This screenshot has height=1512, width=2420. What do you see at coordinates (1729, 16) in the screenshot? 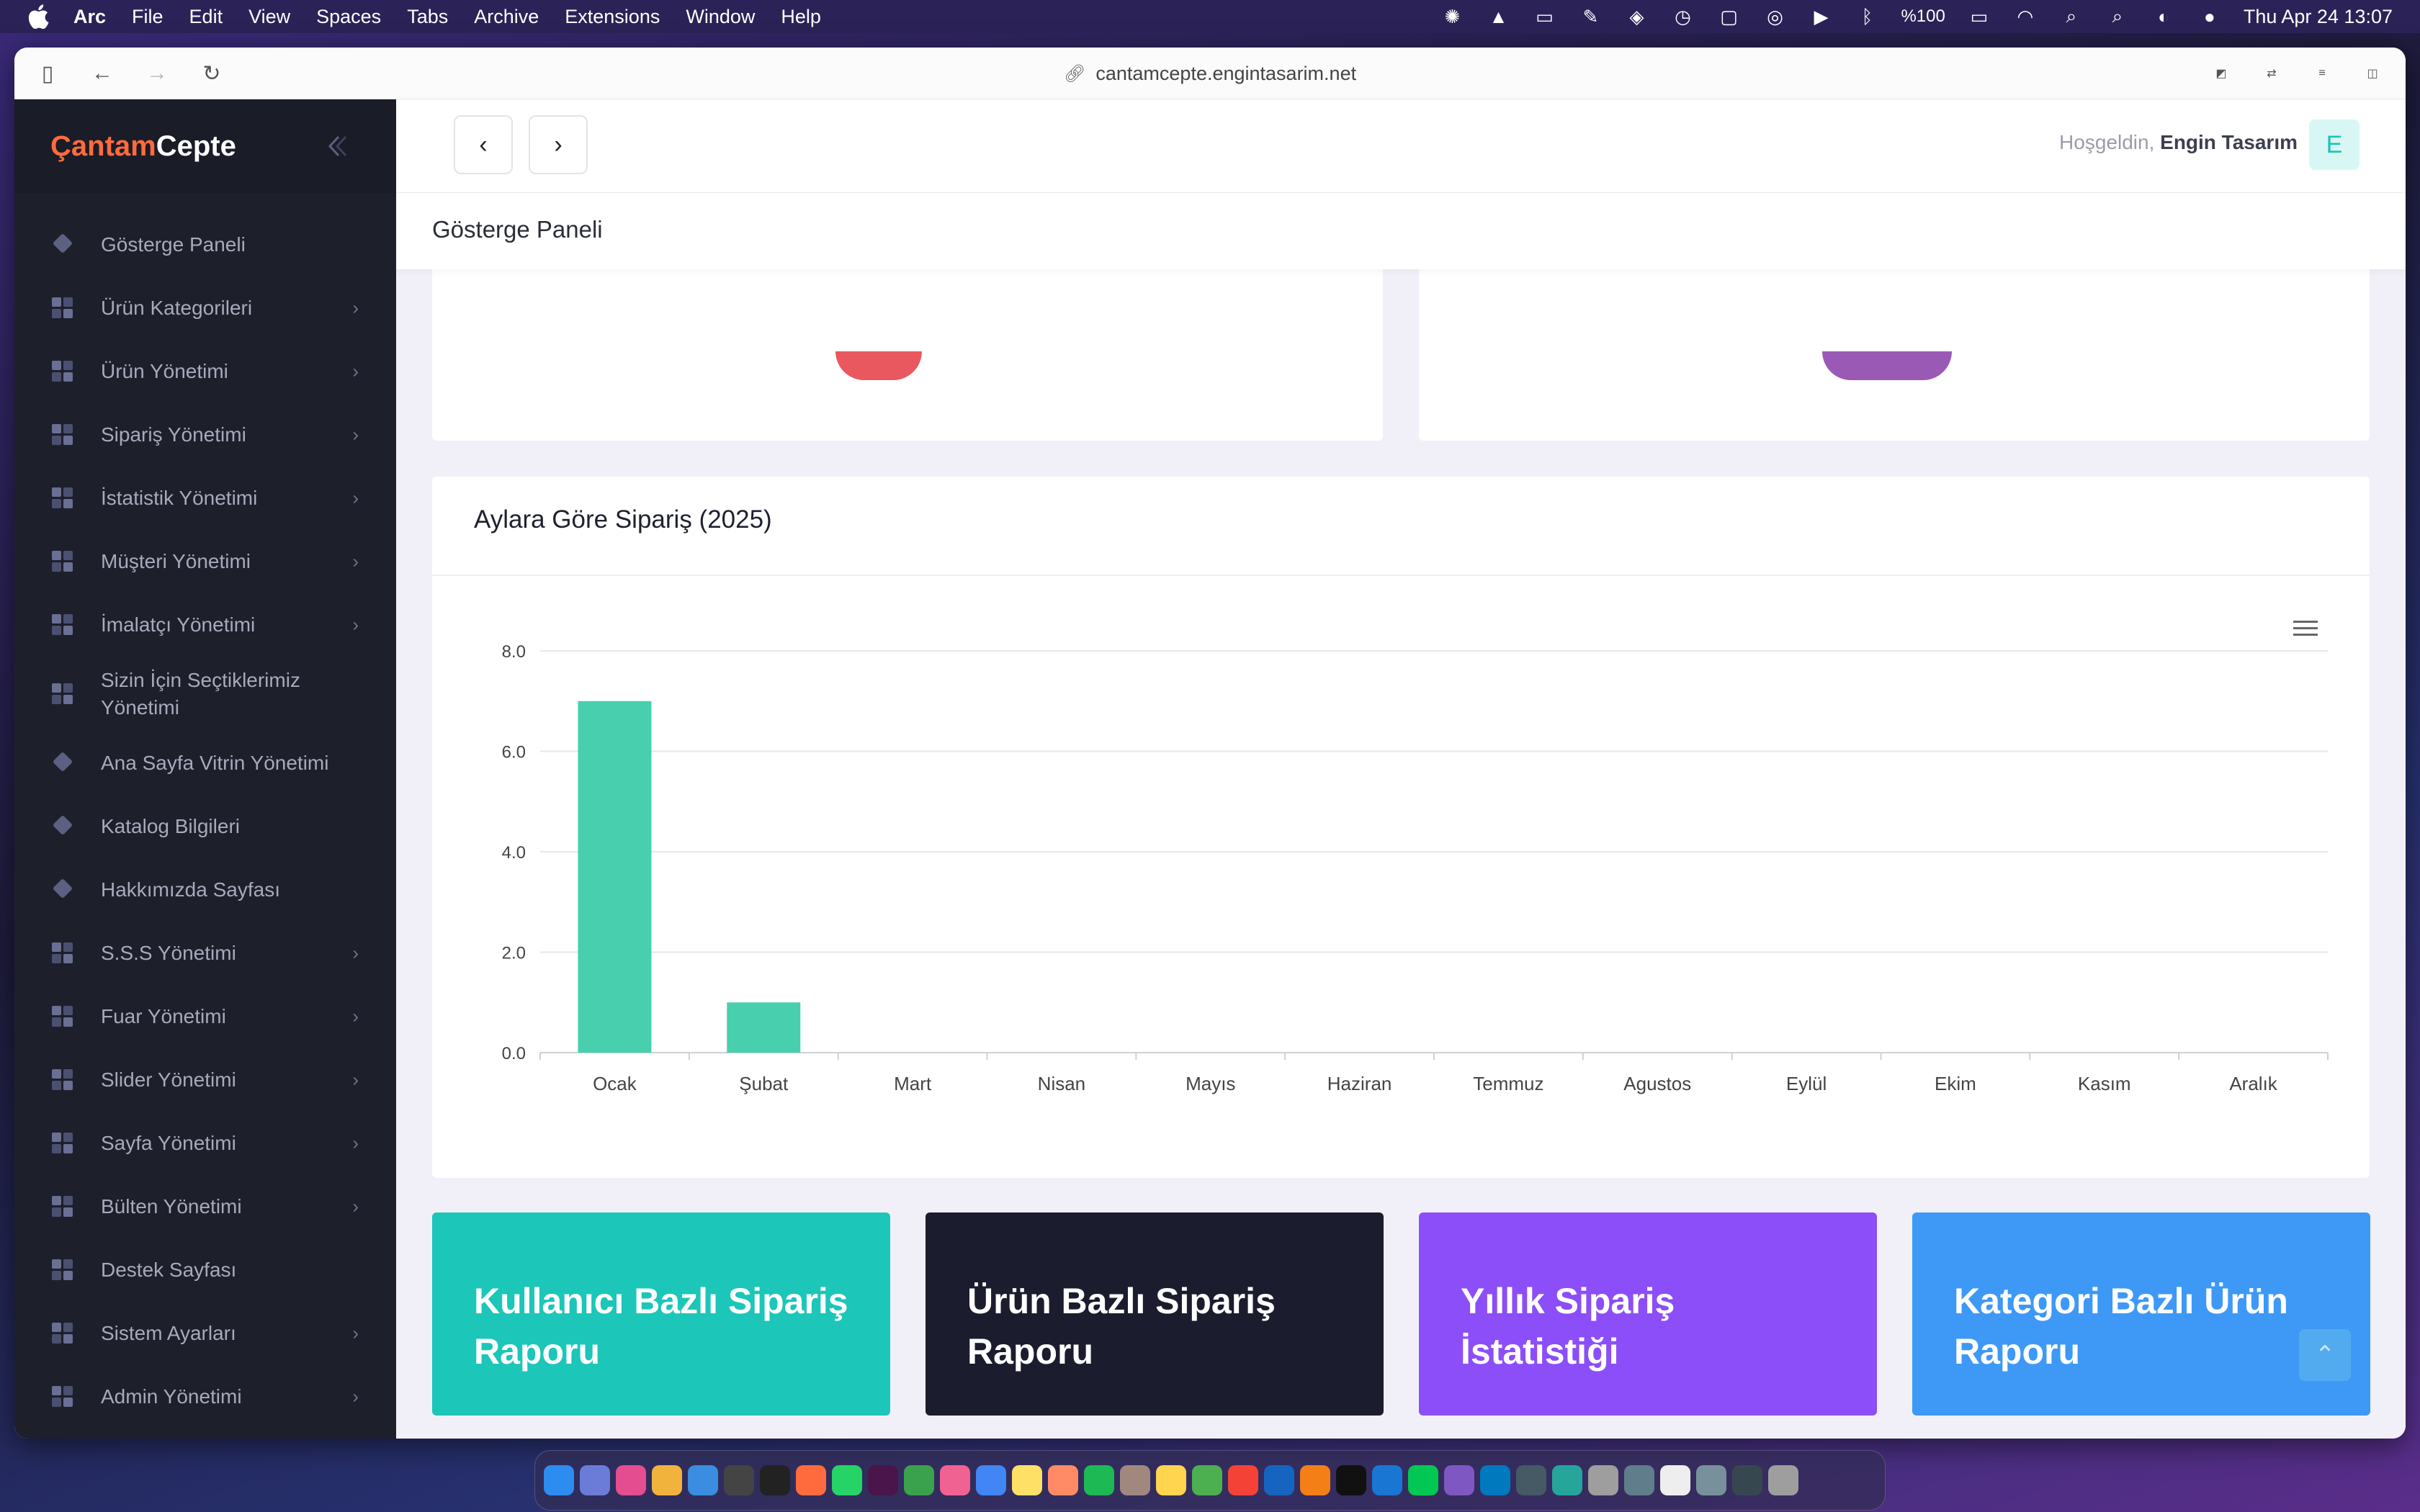
I see `screen-icon: ▢` at bounding box center [1729, 16].